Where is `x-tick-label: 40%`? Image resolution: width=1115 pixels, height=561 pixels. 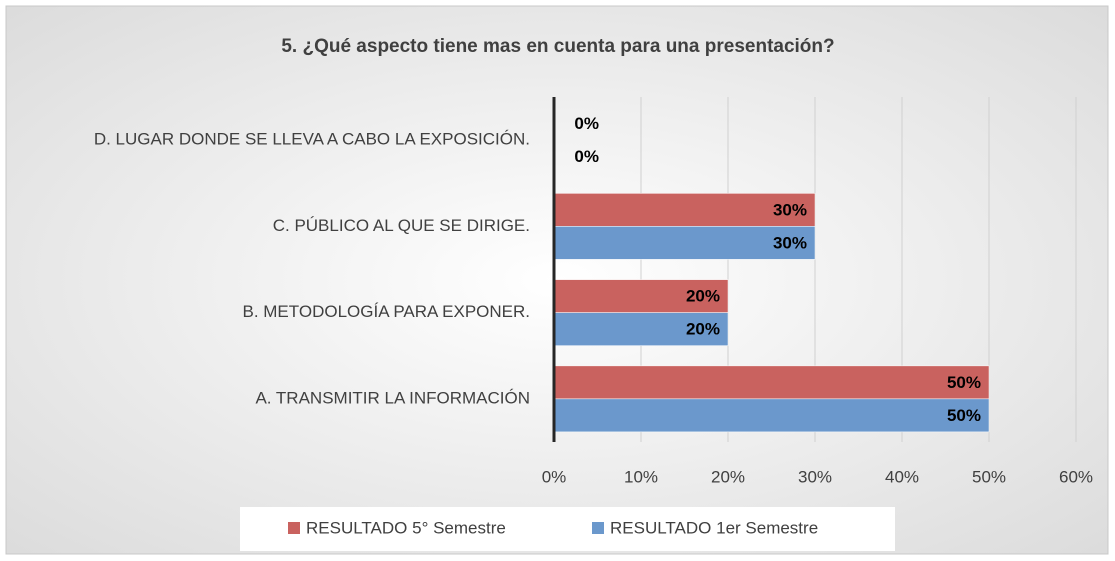
x-tick-label: 40% is located at coordinates (902, 476).